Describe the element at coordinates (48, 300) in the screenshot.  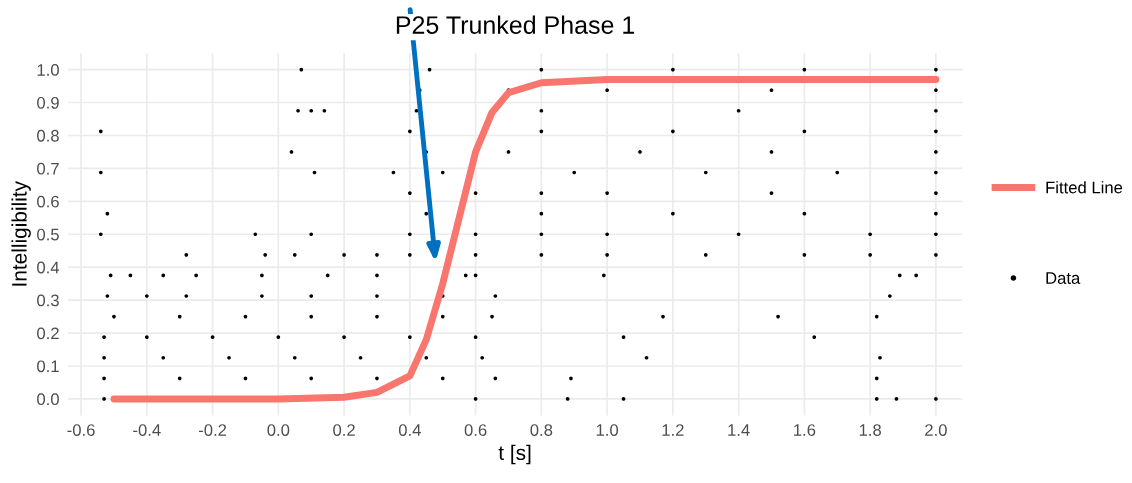
I see `y-tick-label: 0.3` at that location.